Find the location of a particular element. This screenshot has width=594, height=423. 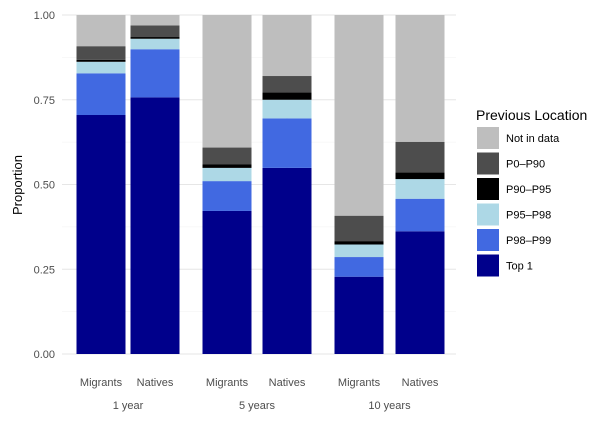

y-tick-label: 0.50 is located at coordinates (44, 186).